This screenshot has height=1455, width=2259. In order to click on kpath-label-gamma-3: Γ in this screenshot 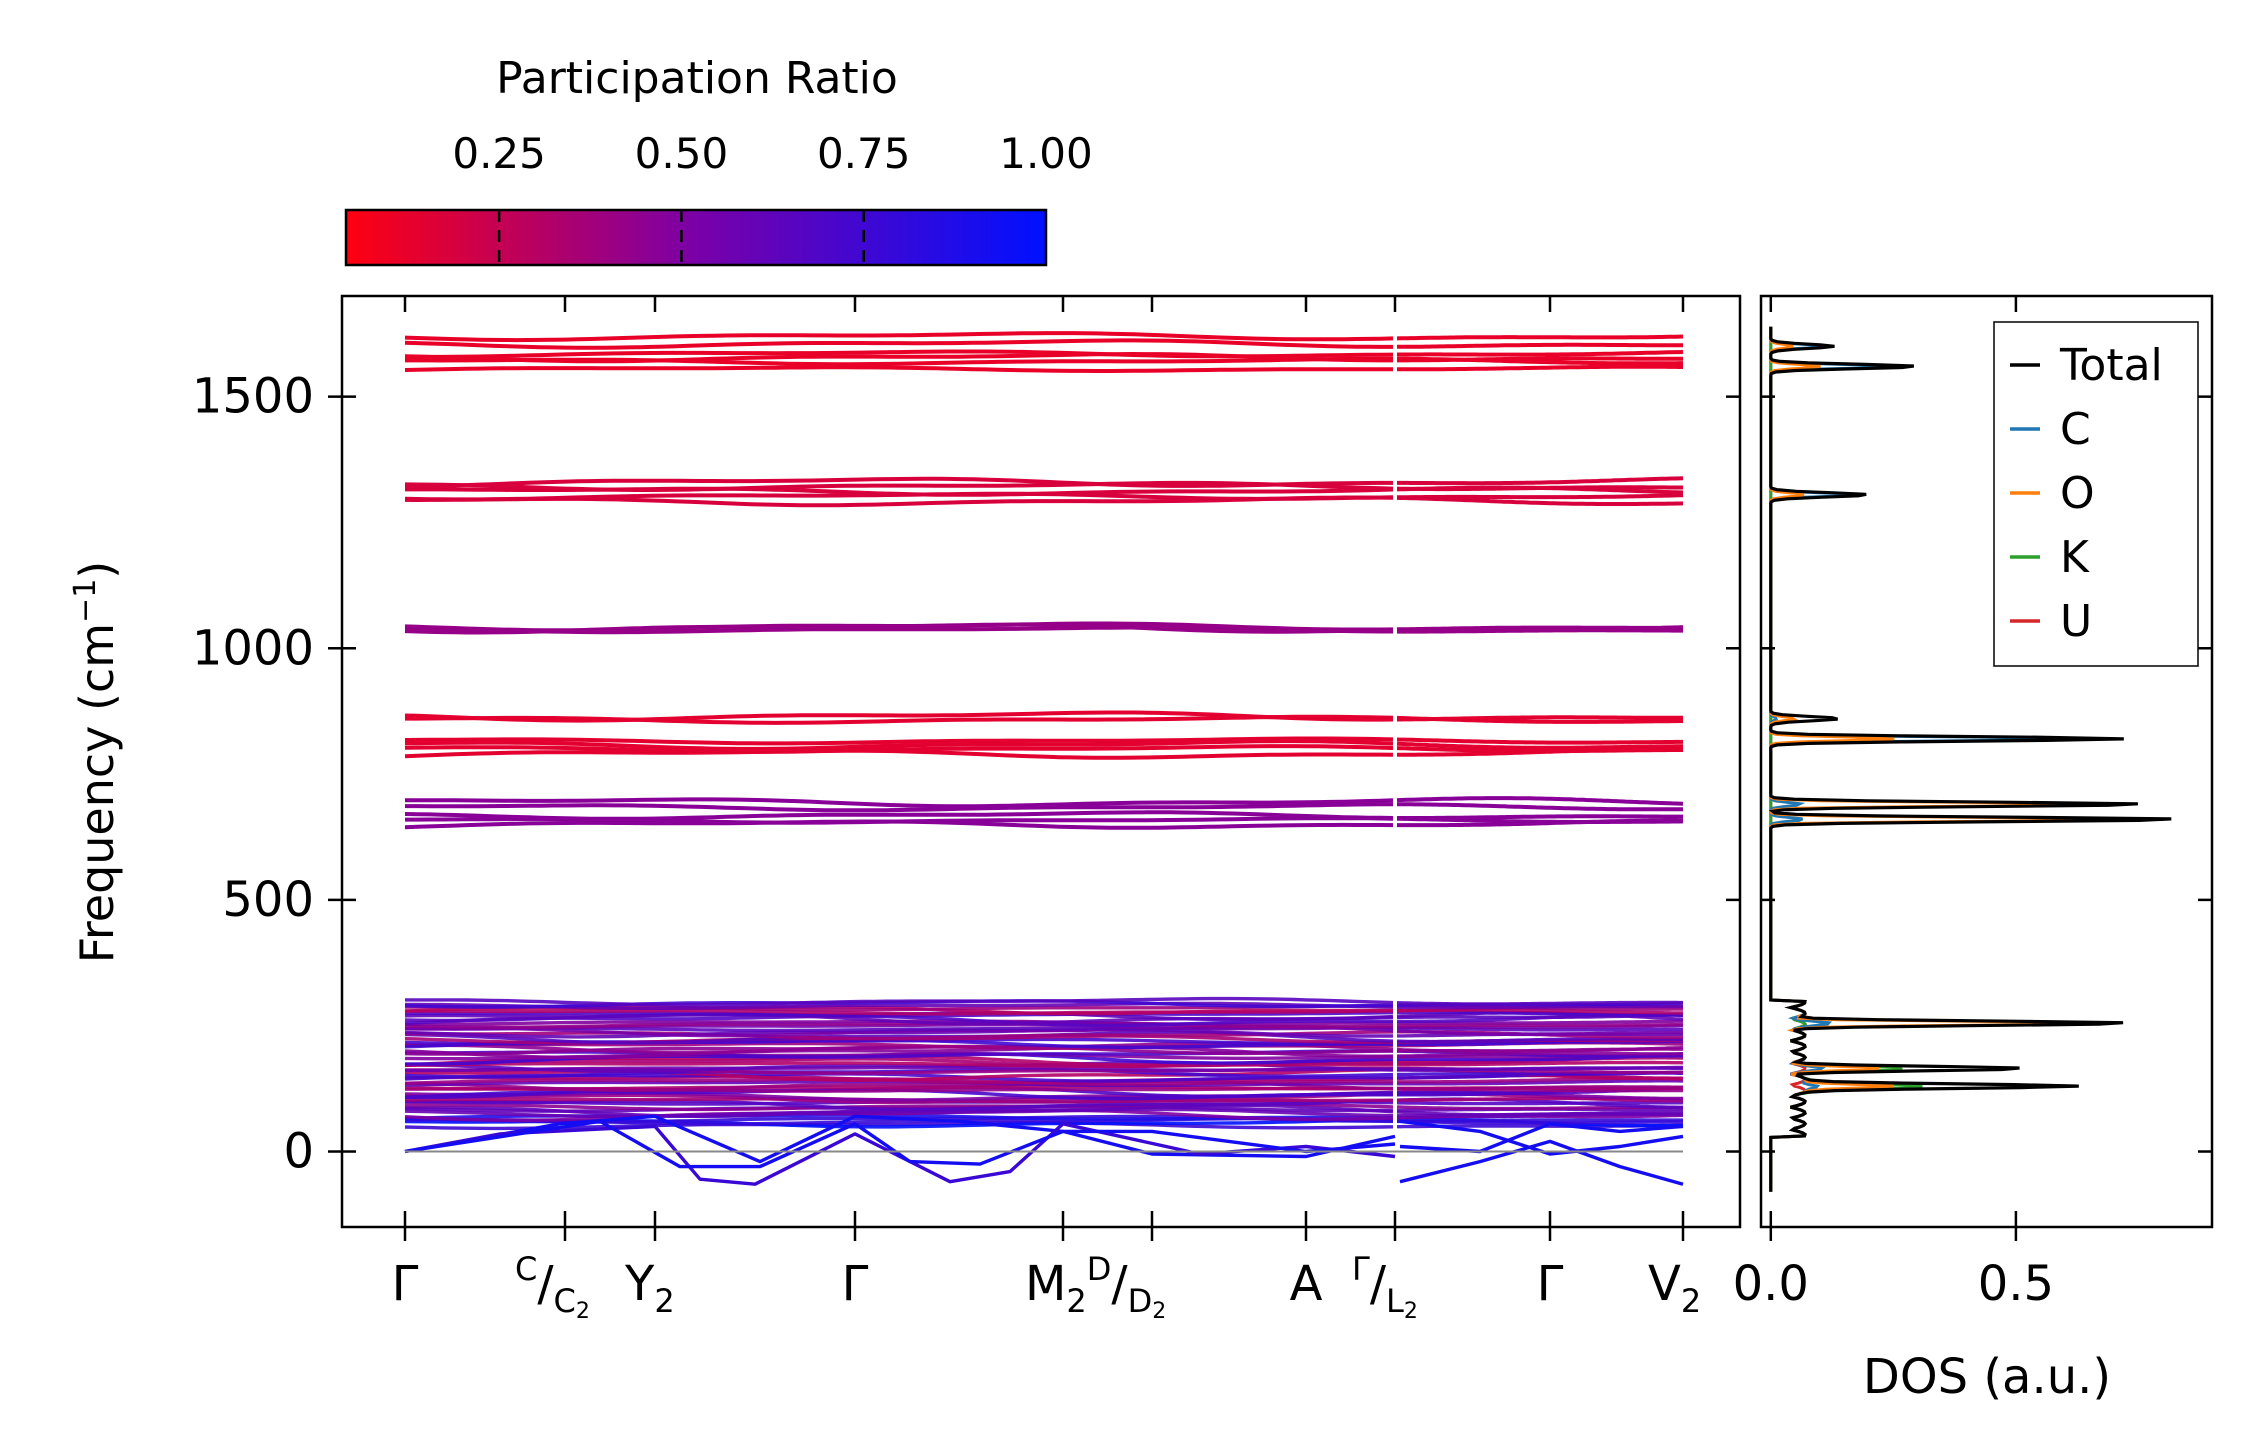, I will do `click(1550, 1284)`.